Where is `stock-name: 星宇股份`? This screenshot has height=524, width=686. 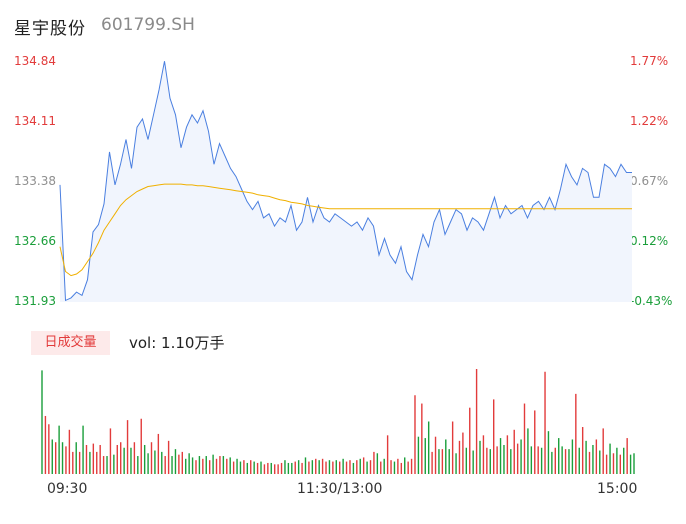 stock-name: 星宇股份 is located at coordinates (50, 29).